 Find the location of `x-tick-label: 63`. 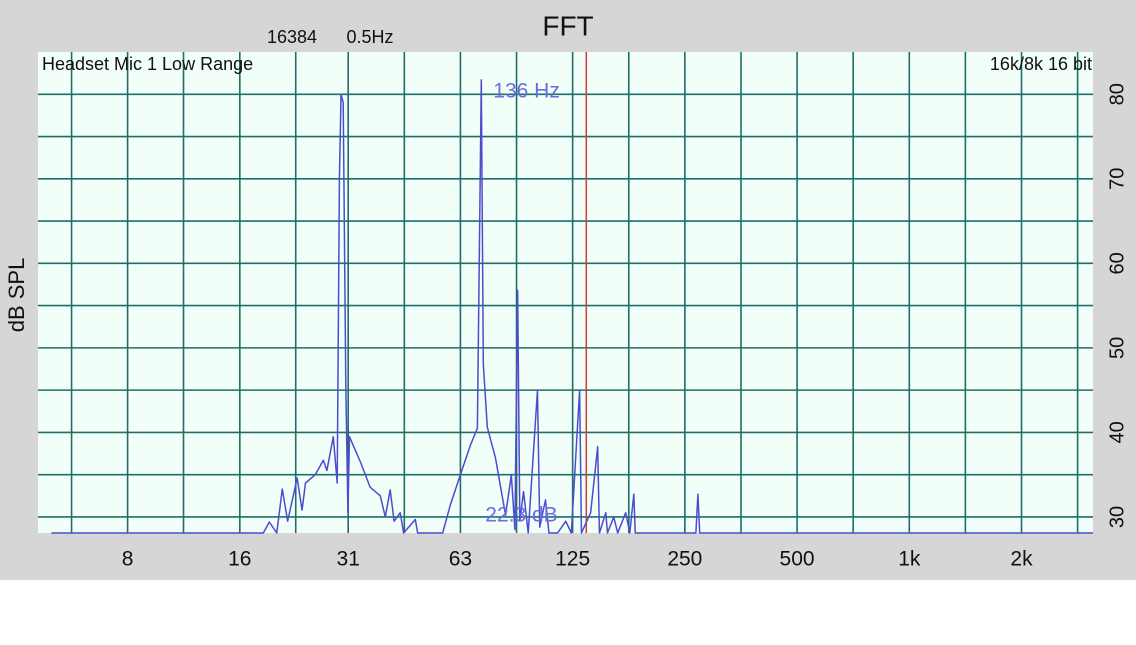

x-tick-label: 63 is located at coordinates (460, 559).